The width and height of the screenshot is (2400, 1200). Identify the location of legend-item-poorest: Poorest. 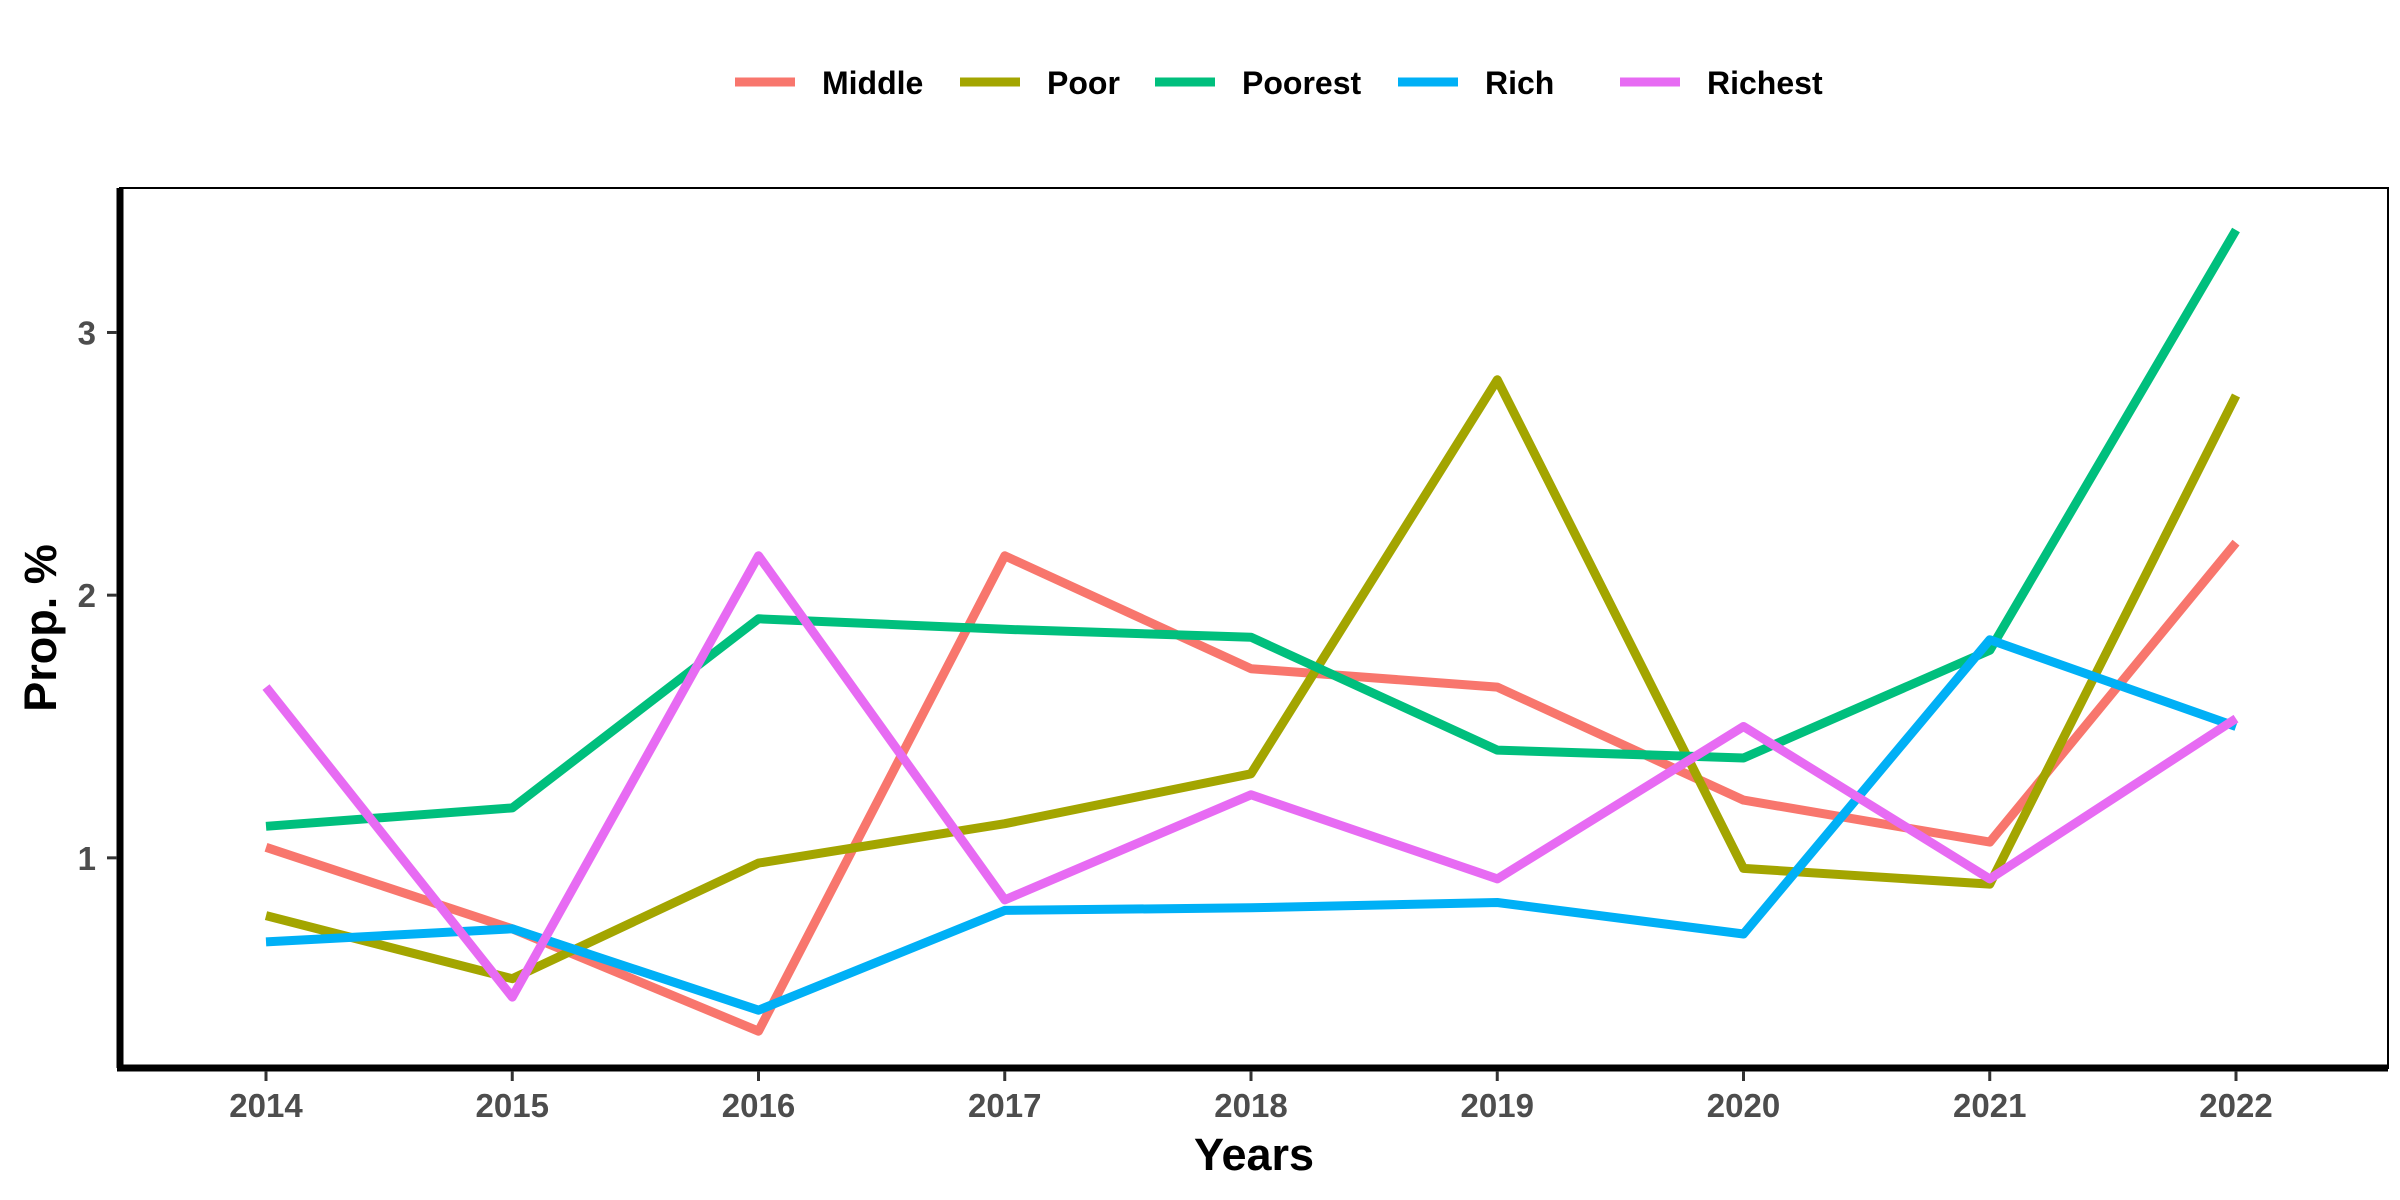
(1258, 83).